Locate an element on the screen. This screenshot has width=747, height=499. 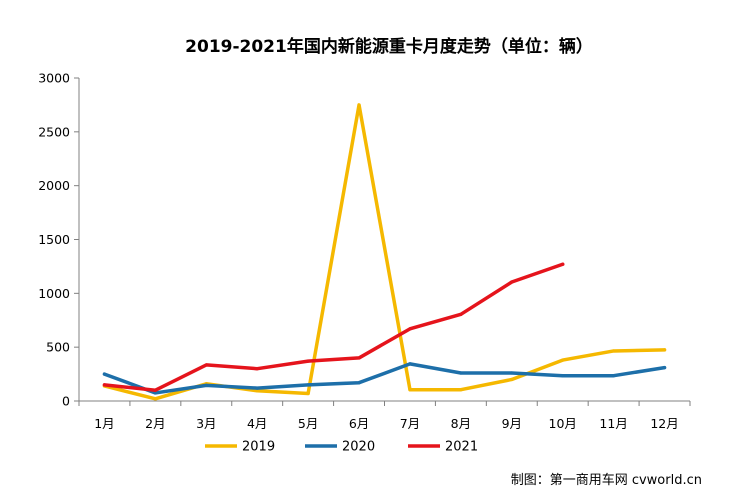
x-tick-label: 1月 is located at coordinates (104, 423).